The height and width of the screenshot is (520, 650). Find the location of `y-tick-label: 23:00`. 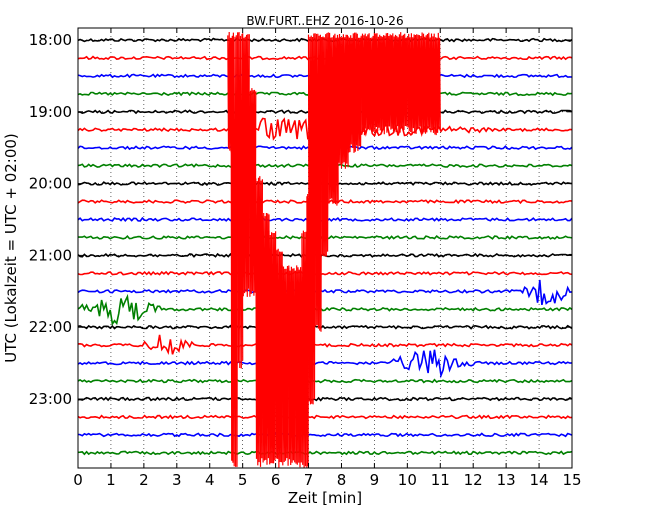

y-tick-label: 23:00 is located at coordinates (50, 399).